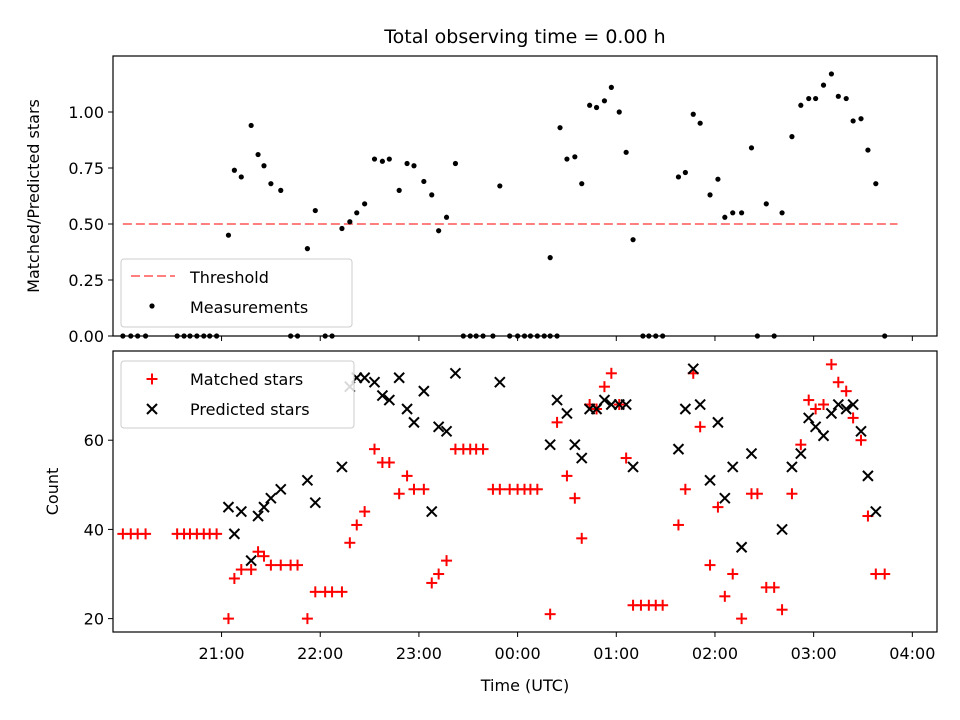 The height and width of the screenshot is (720, 960). I want to click on top-y-axis-label: Matched/Predicted stars, so click(33, 196).